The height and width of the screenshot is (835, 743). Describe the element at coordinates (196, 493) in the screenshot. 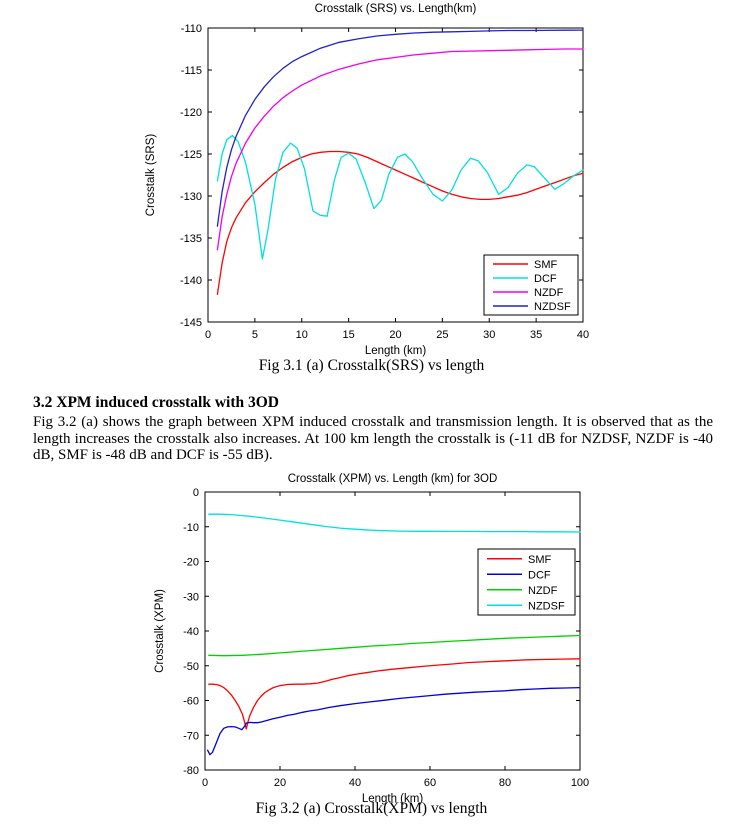

I see `y-tick-label: 0` at that location.